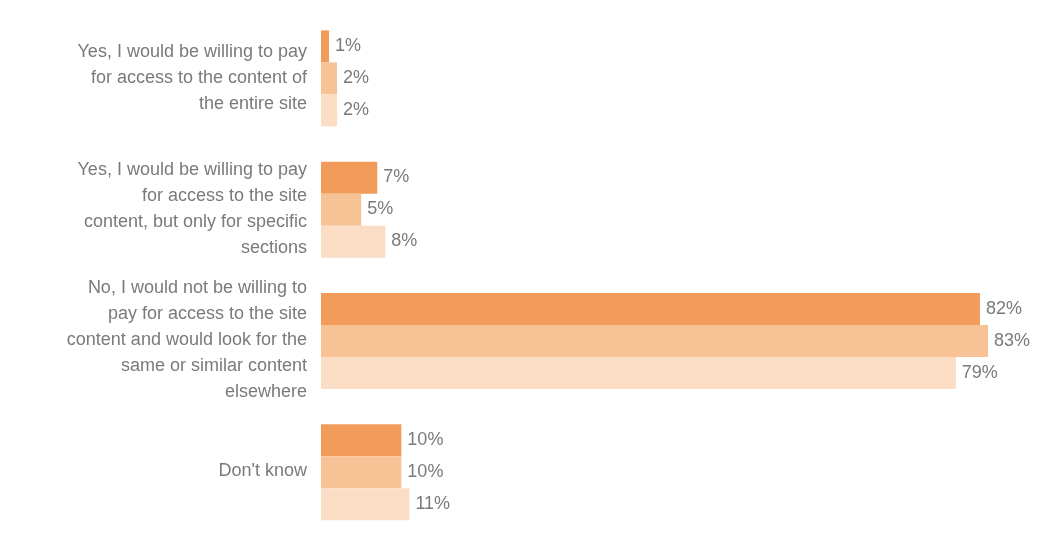 This screenshot has width=1052, height=537. What do you see at coordinates (396, 176) in the screenshot?
I see `data-label: 7%` at bounding box center [396, 176].